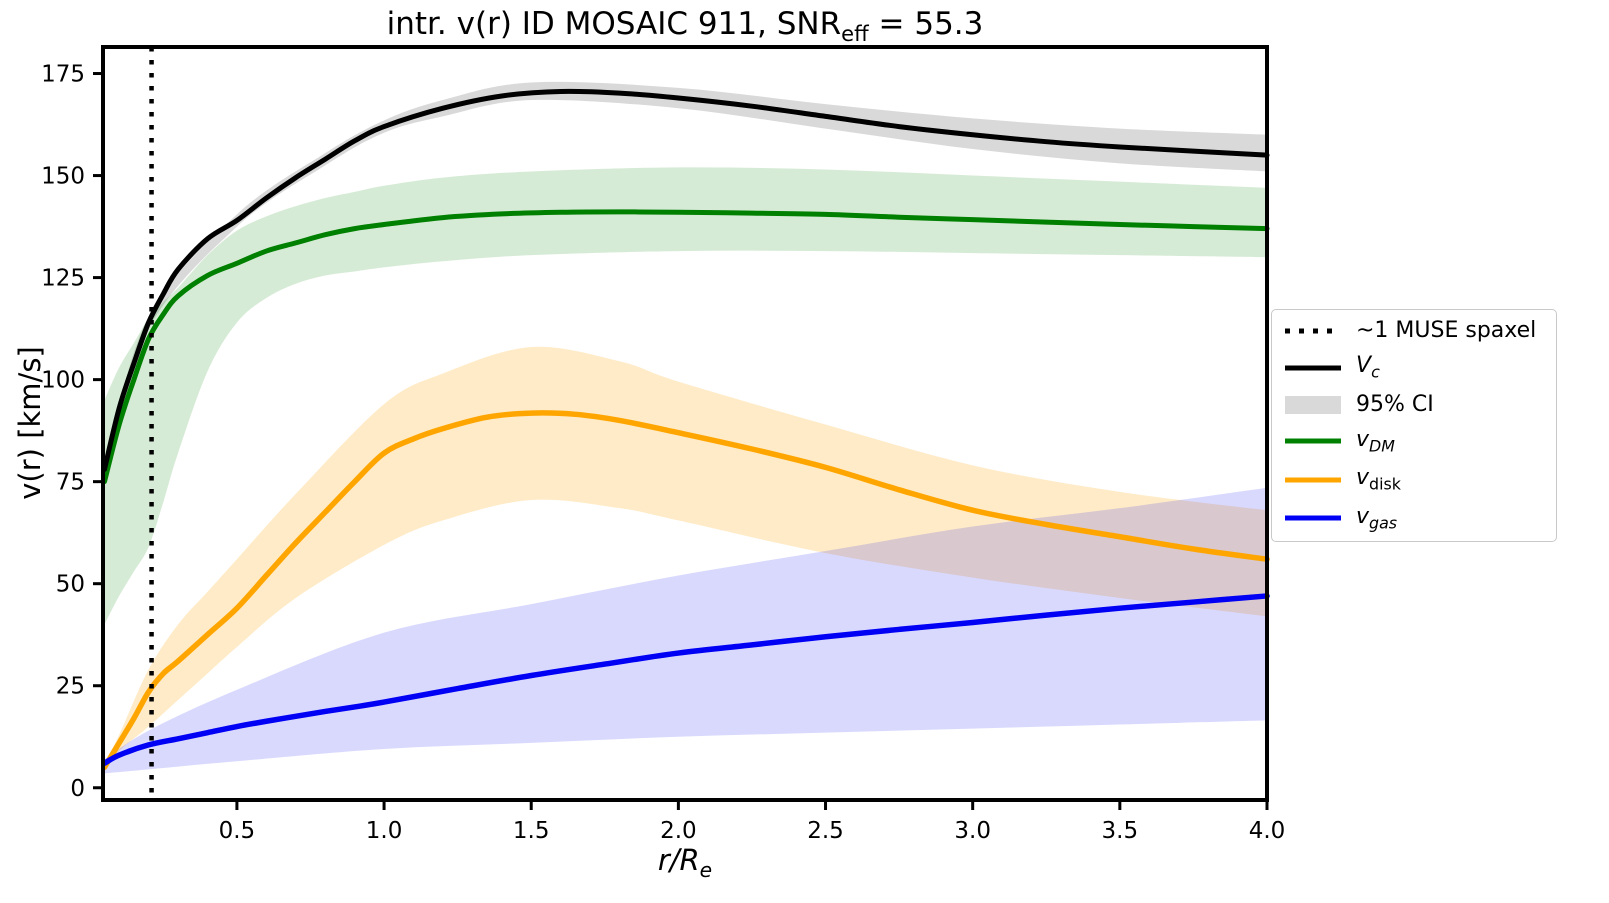 This screenshot has width=1609, height=903. Describe the element at coordinates (1395, 404) in the screenshot. I see `legend-label-ci95: 95% CI` at that location.